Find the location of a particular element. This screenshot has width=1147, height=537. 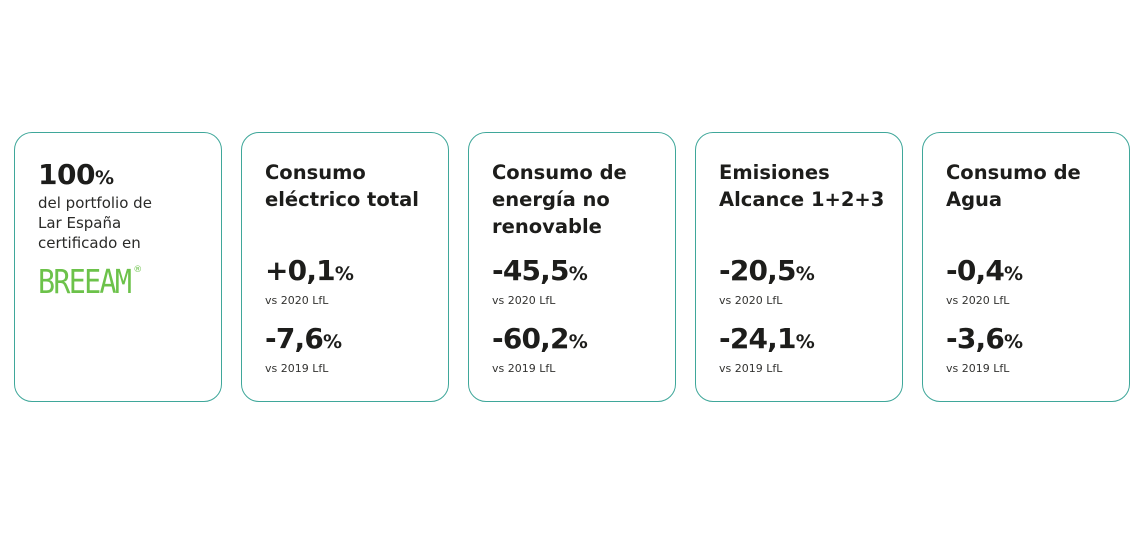

breeam-logo-text: BREEAM is located at coordinates (85, 281).